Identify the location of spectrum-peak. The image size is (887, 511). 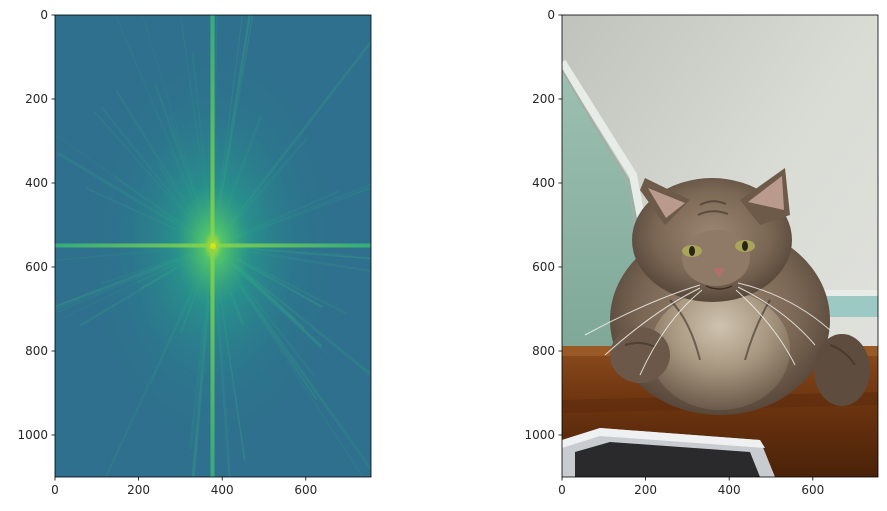
(213, 246).